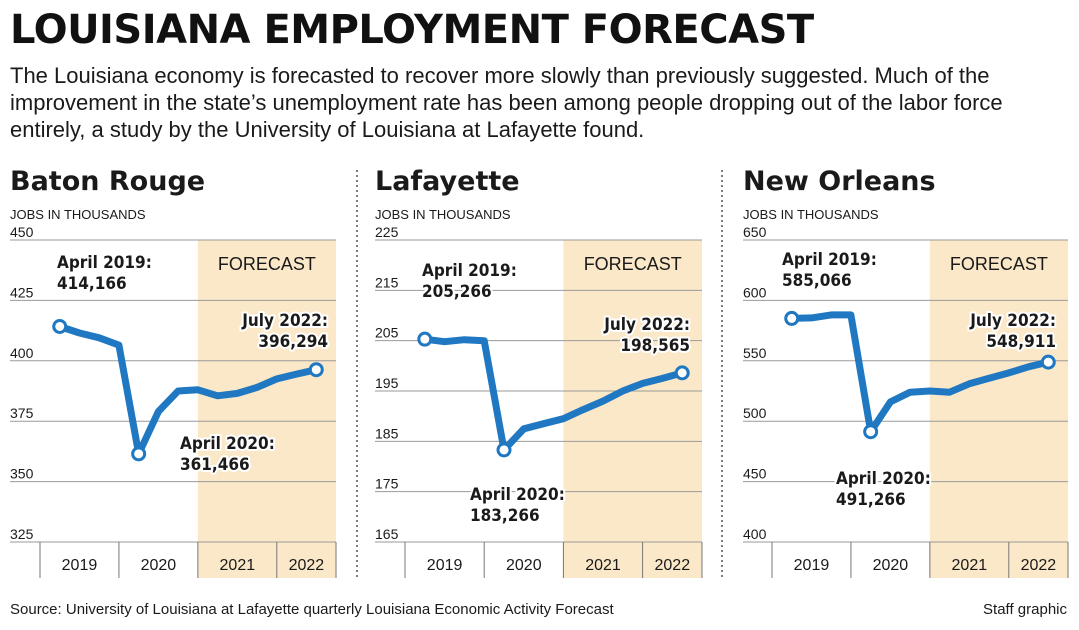 The height and width of the screenshot is (630, 1079). What do you see at coordinates (1025, 609) in the screenshot?
I see `credit-note: Staff graphic` at bounding box center [1025, 609].